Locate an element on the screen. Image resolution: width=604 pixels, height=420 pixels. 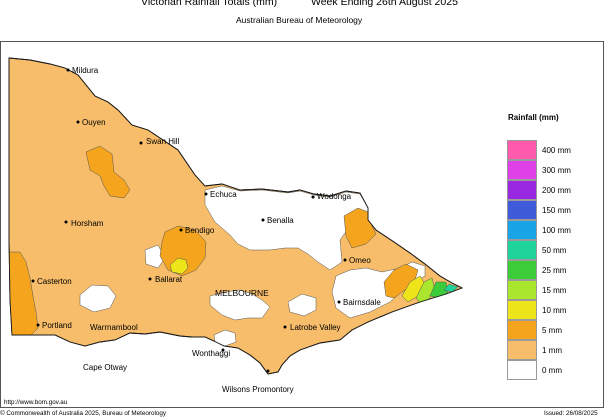
marker-bairnsdale is located at coordinates (339, 302).